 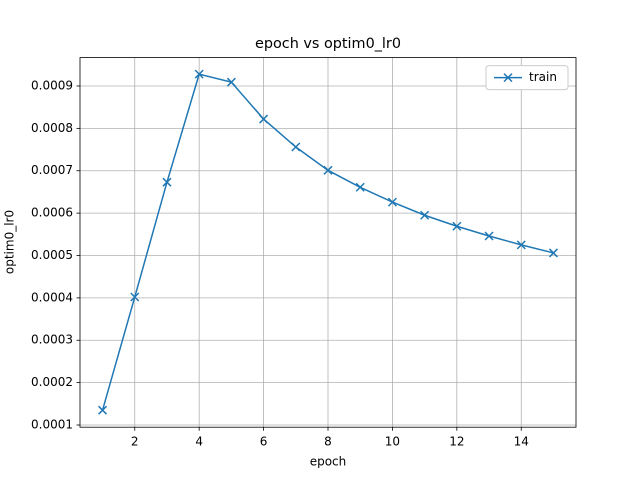 What do you see at coordinates (52, 170) in the screenshot?
I see `y-tick-label: 0.0007` at bounding box center [52, 170].